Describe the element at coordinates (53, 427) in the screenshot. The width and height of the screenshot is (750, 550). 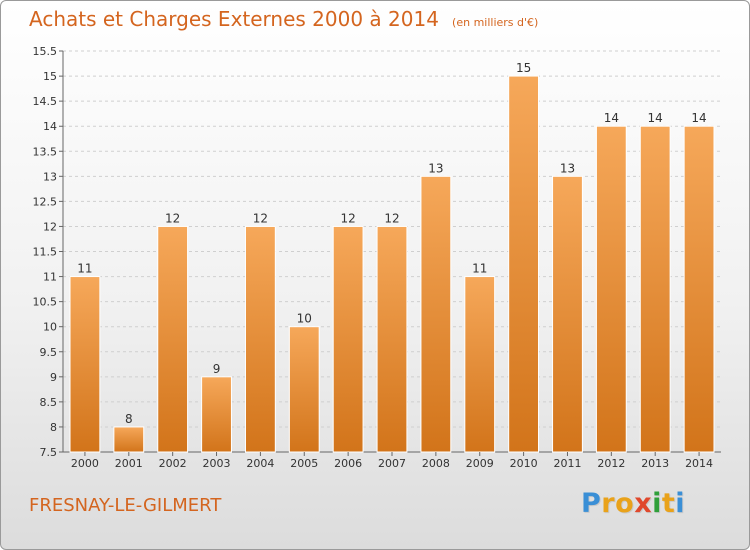
I see `y-tick-label: 8` at that location.